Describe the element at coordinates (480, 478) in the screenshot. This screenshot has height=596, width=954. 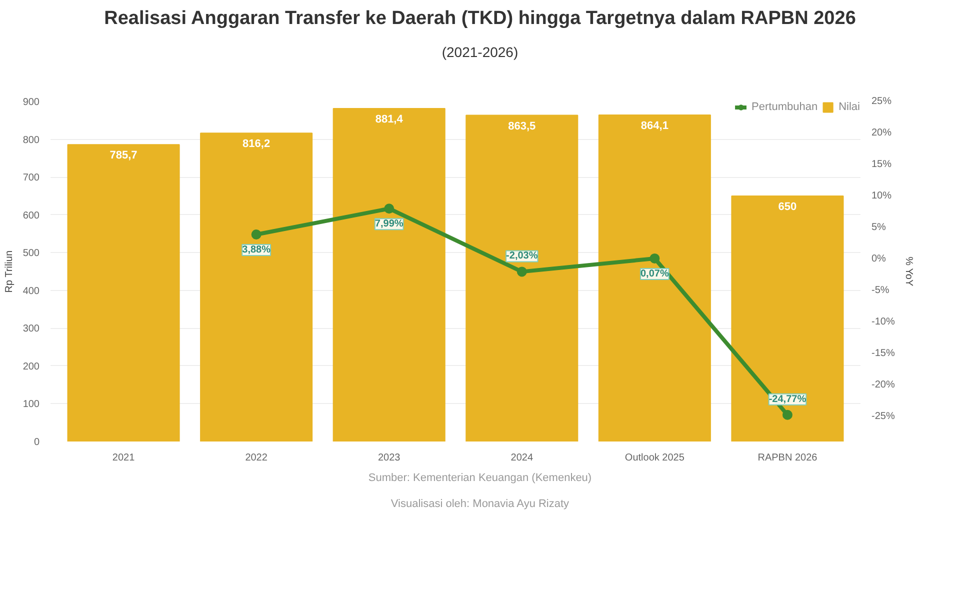
I see `text: Sumber: Kementerian Keuangan (Kemenkeu)` at that location.